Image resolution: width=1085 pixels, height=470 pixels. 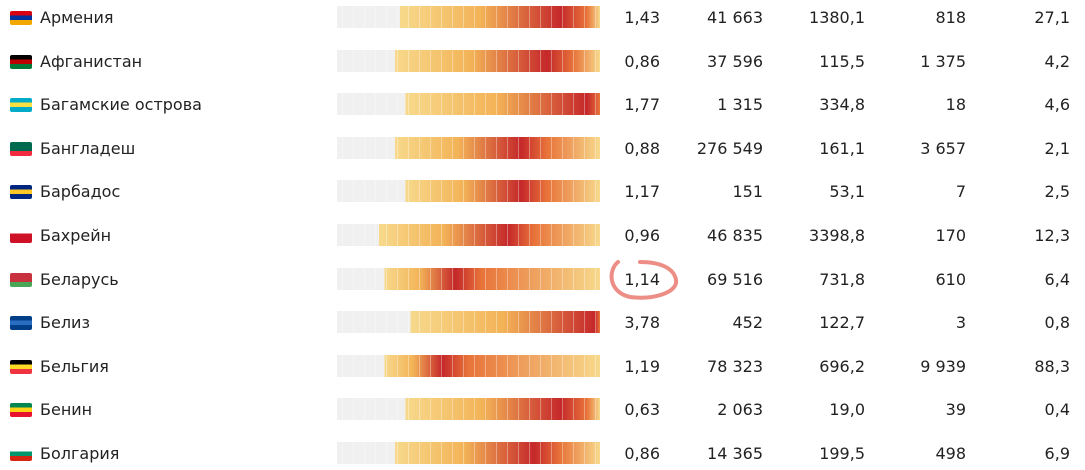 What do you see at coordinates (955, 105) in the screenshot?
I see `value-cell: 18` at bounding box center [955, 105].